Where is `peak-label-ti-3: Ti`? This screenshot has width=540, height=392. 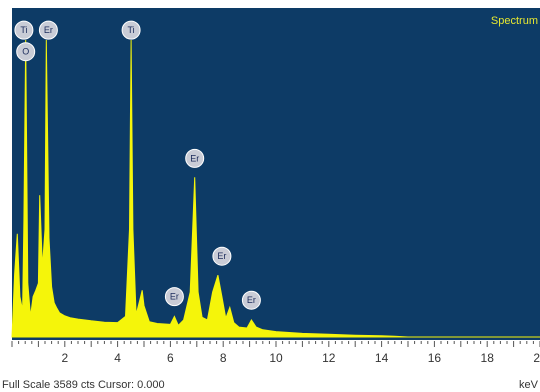
peak-label-ti-3: Ti is located at coordinates (131, 30).